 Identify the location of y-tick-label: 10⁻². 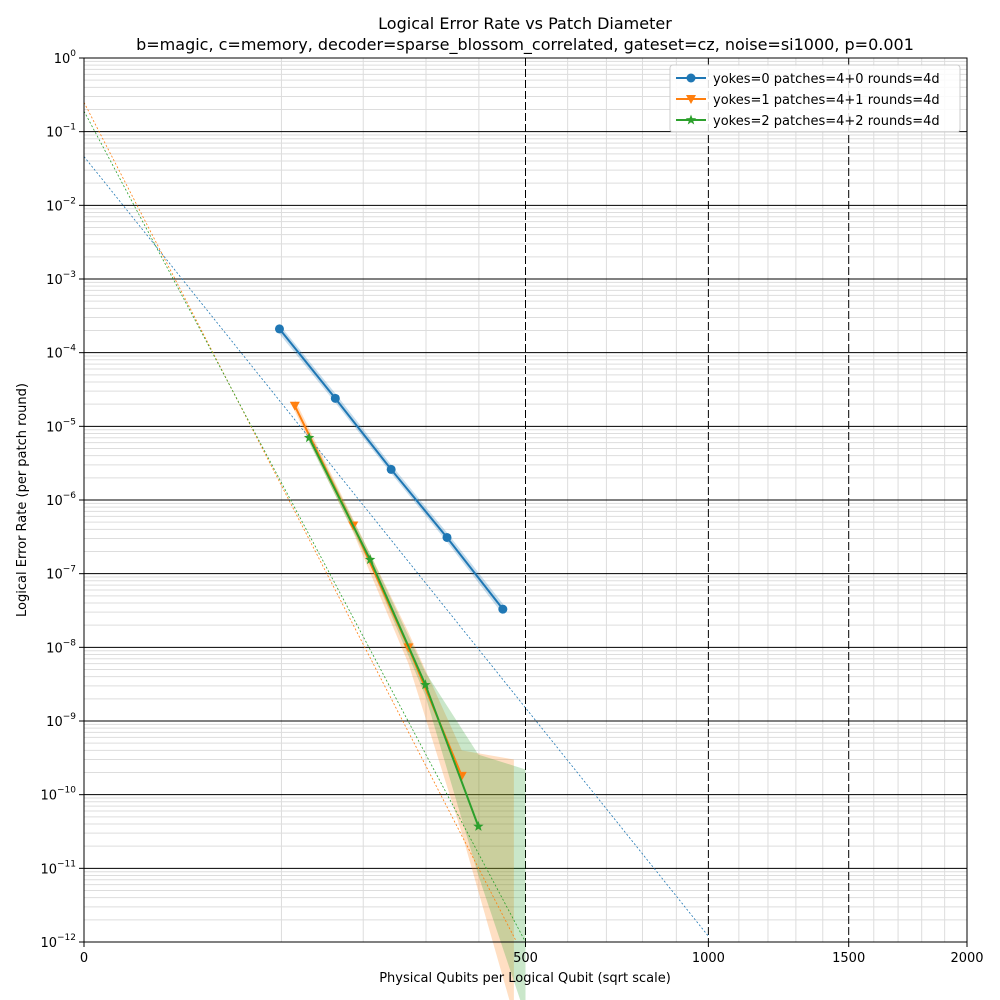
(61, 205).